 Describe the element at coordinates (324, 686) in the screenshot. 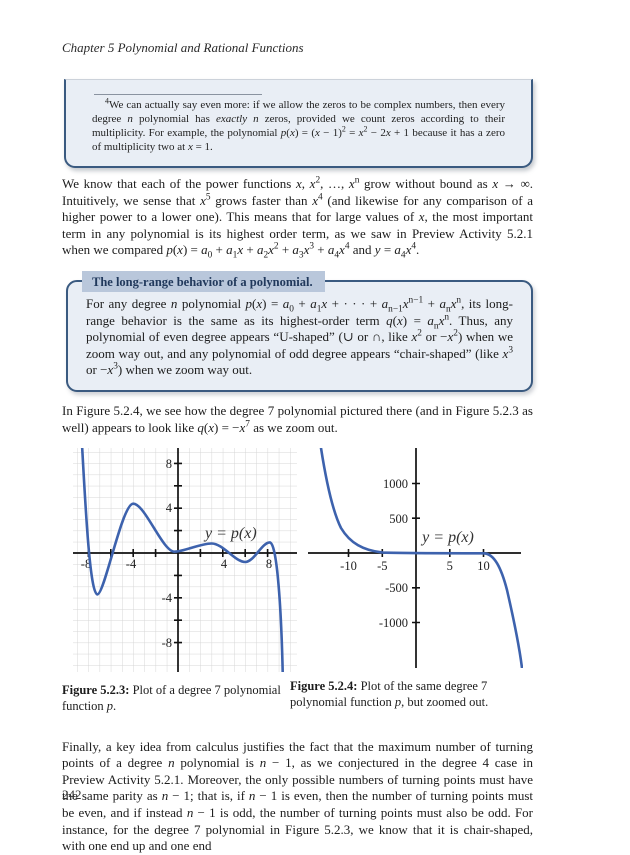

I see `figure-caption-label: Figure 5.2.4:` at that location.